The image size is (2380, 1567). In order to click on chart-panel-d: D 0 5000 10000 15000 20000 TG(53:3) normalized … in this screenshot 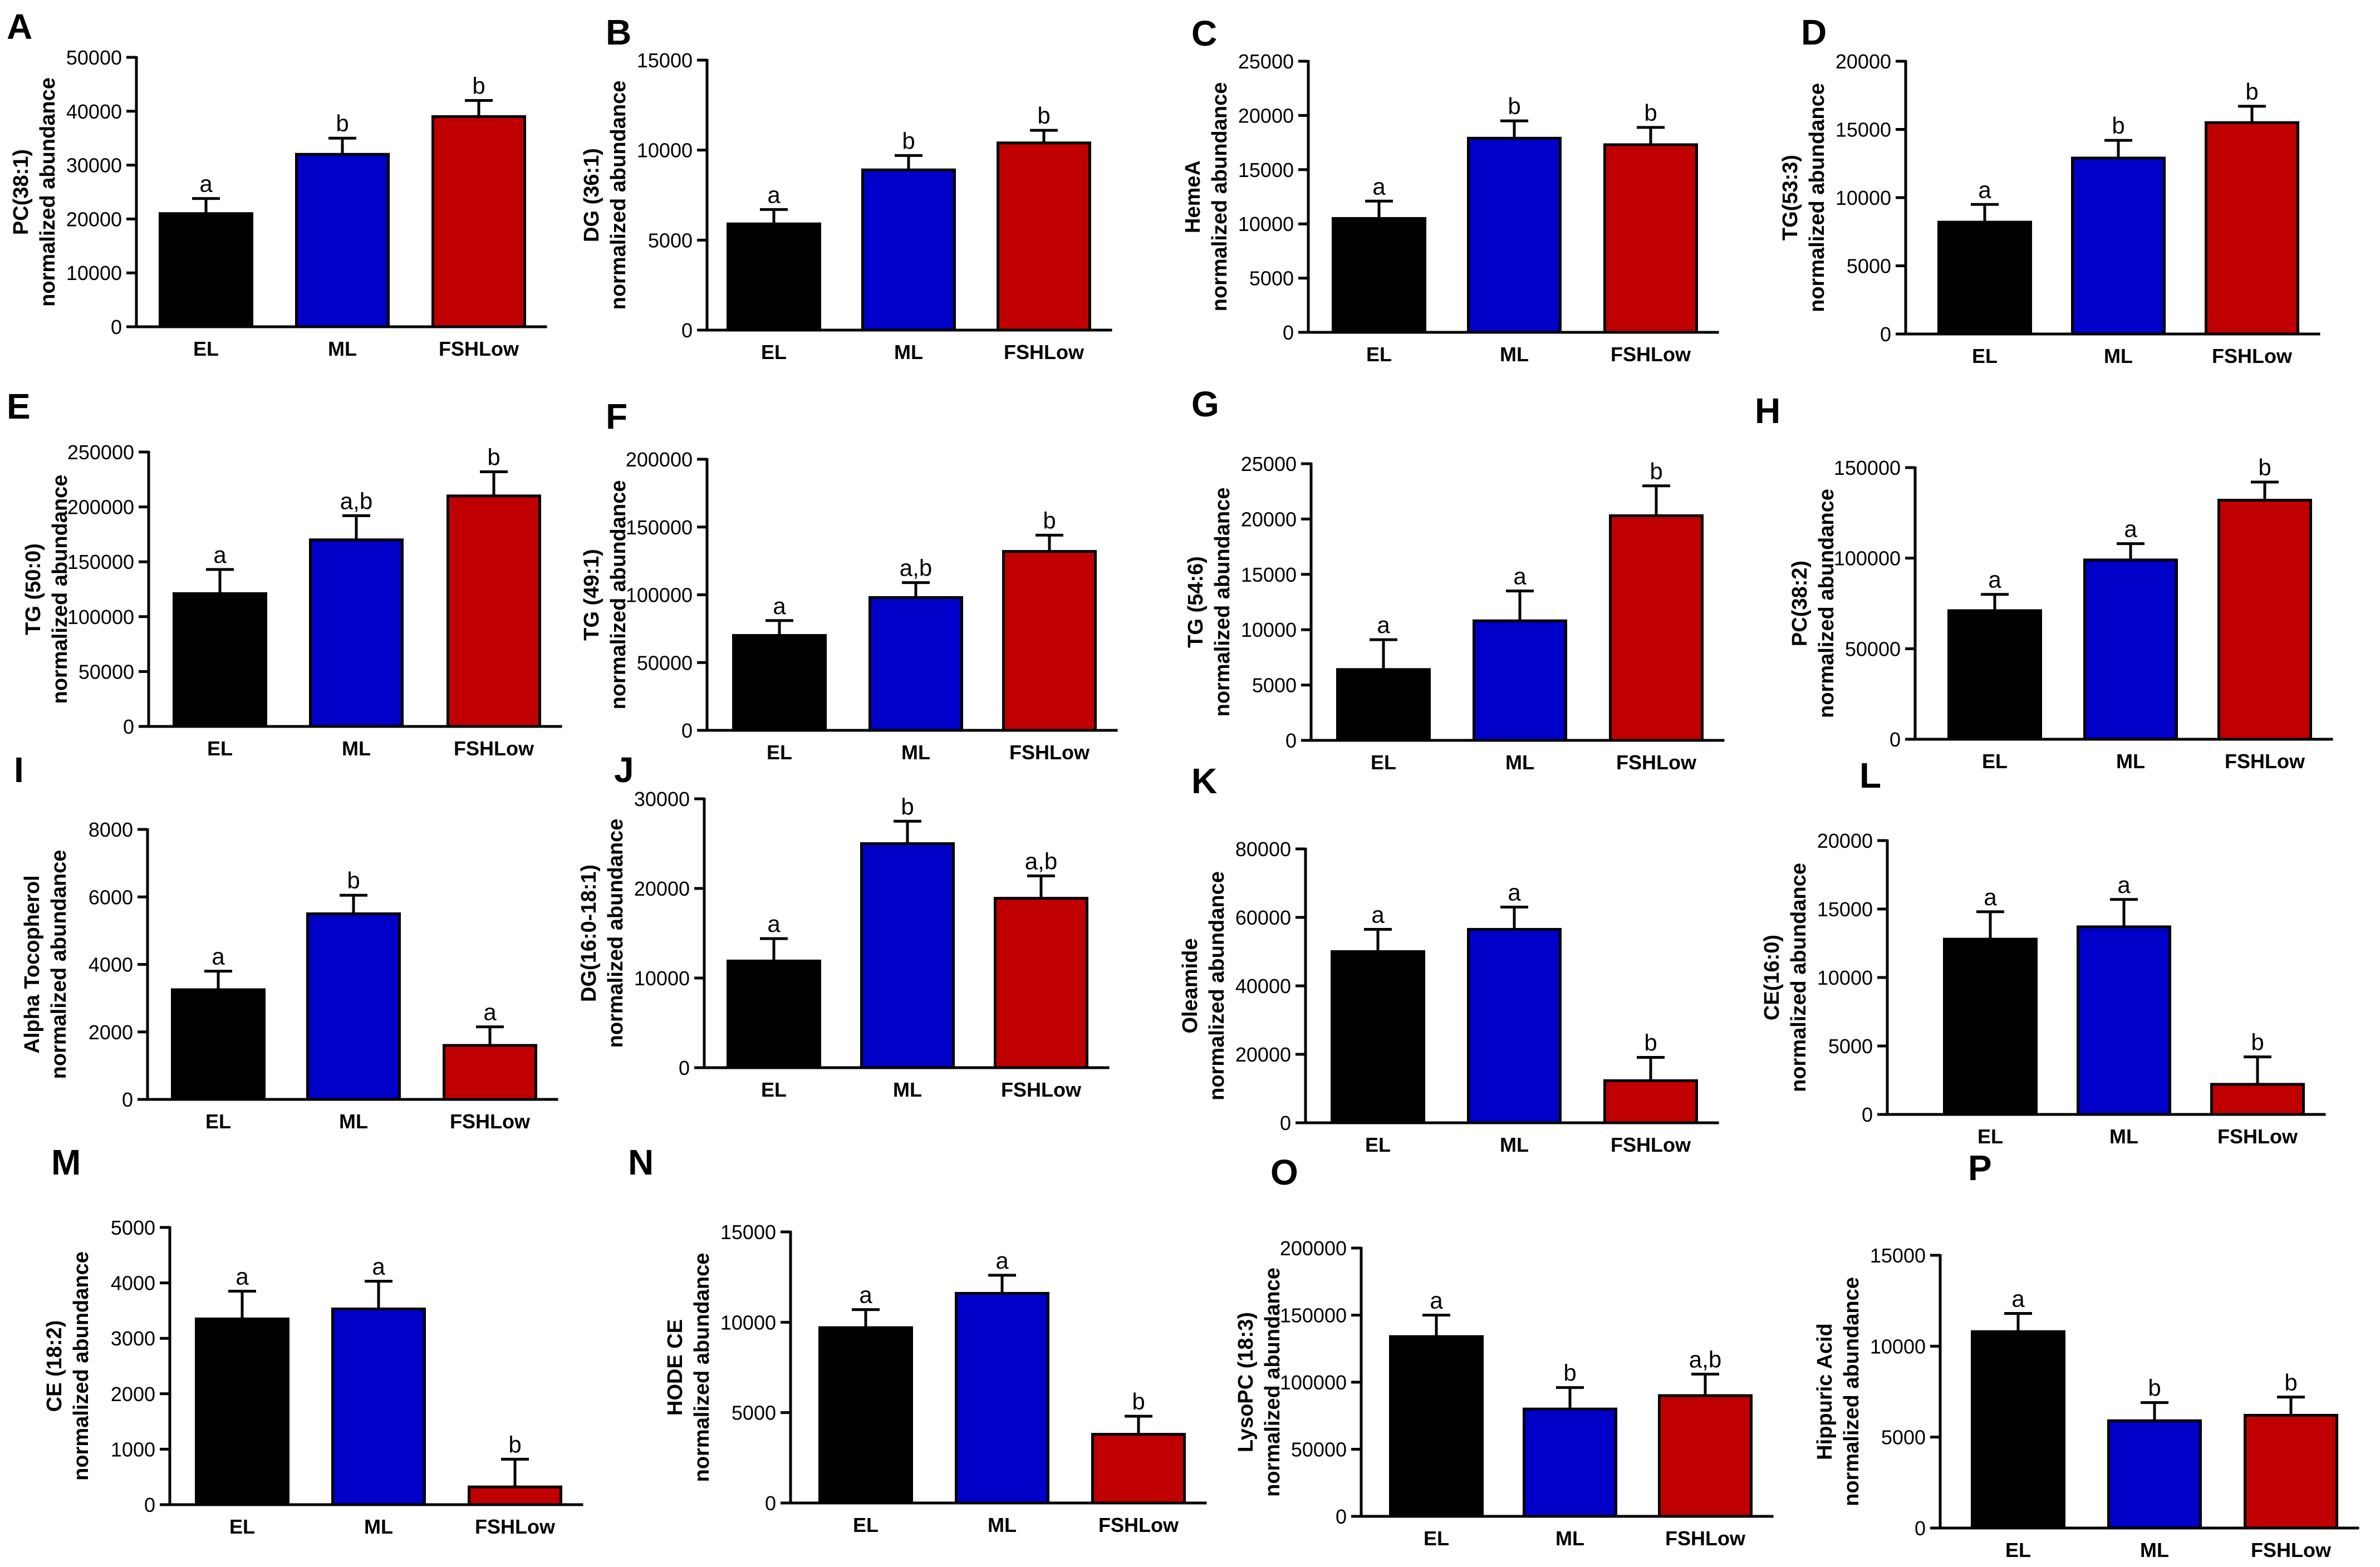, I will do `click(2049, 189)`.